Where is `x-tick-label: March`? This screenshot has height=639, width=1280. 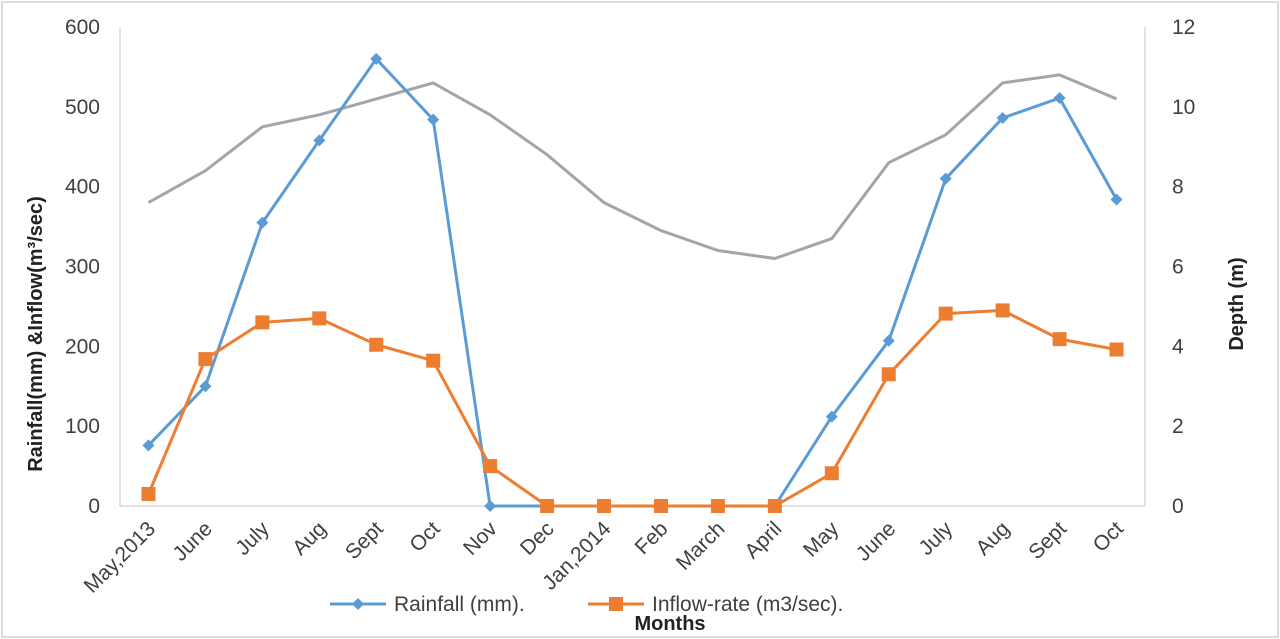
x-tick-label: March is located at coordinates (701, 546).